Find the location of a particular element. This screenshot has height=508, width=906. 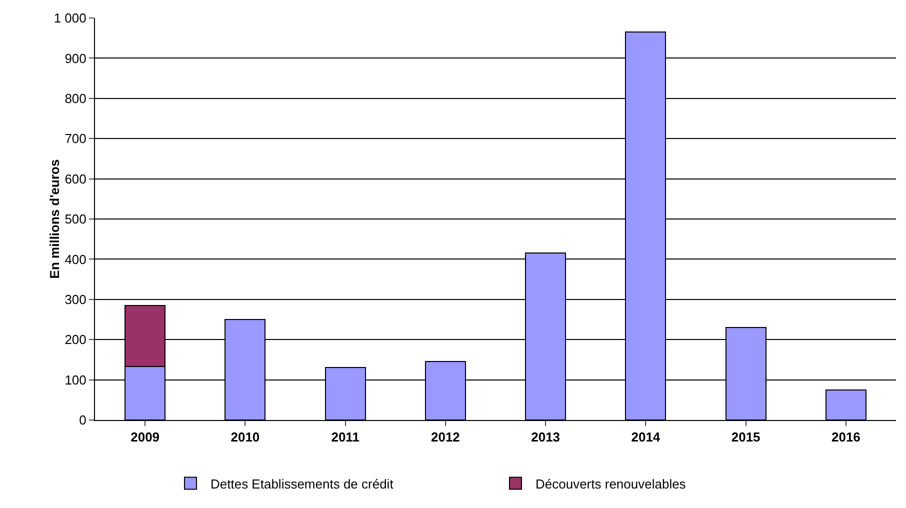

x-tick-label: 2009 is located at coordinates (145, 437).